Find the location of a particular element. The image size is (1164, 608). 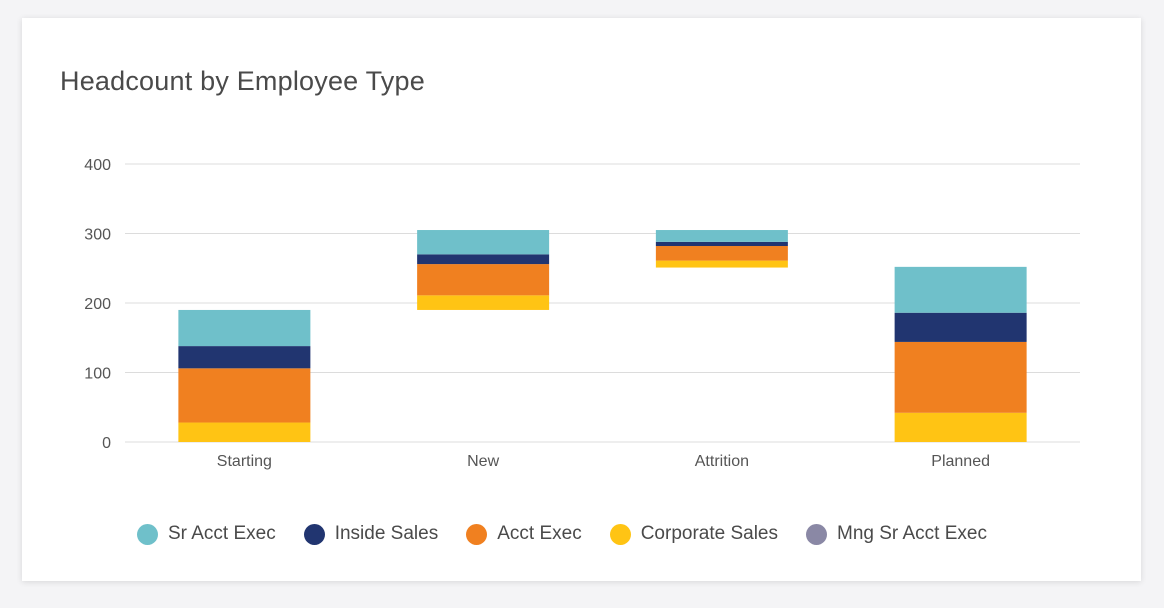

x-category-label: Planned is located at coordinates (960, 461).